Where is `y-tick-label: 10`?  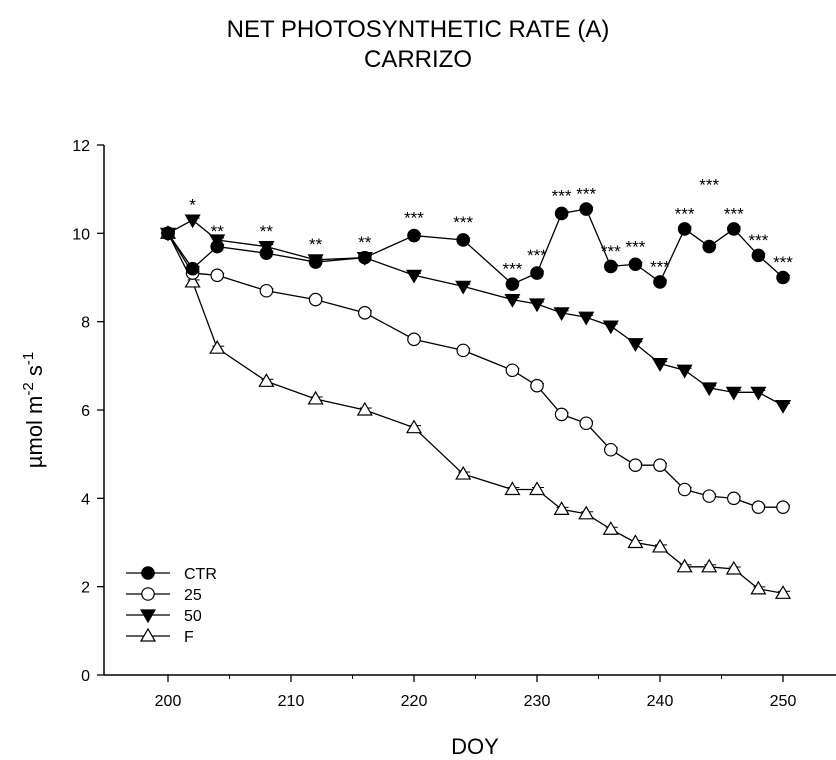
y-tick-label: 10 is located at coordinates (81, 234).